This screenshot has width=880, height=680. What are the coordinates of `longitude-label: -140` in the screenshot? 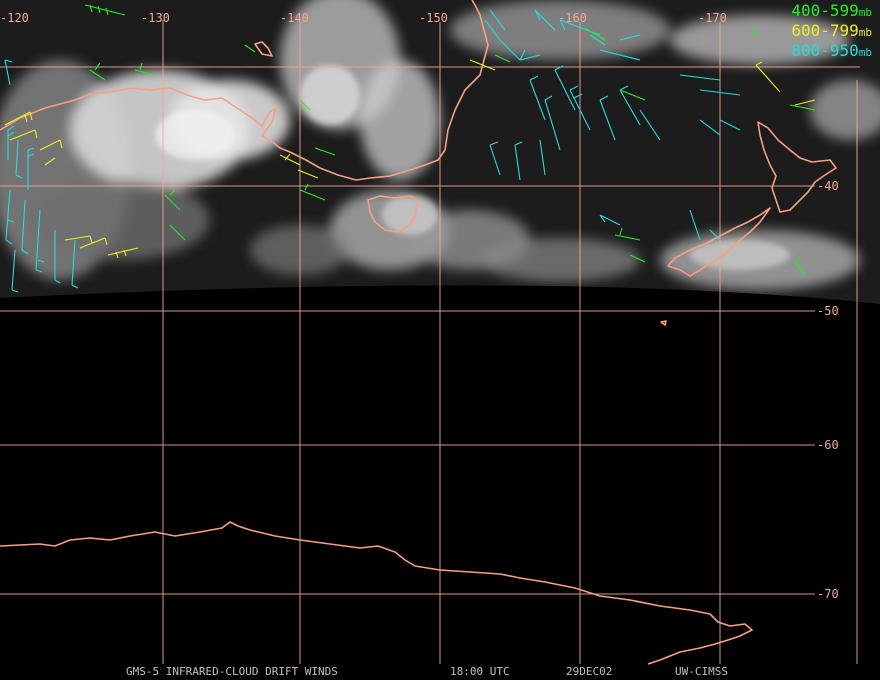 It's located at (294, 18).